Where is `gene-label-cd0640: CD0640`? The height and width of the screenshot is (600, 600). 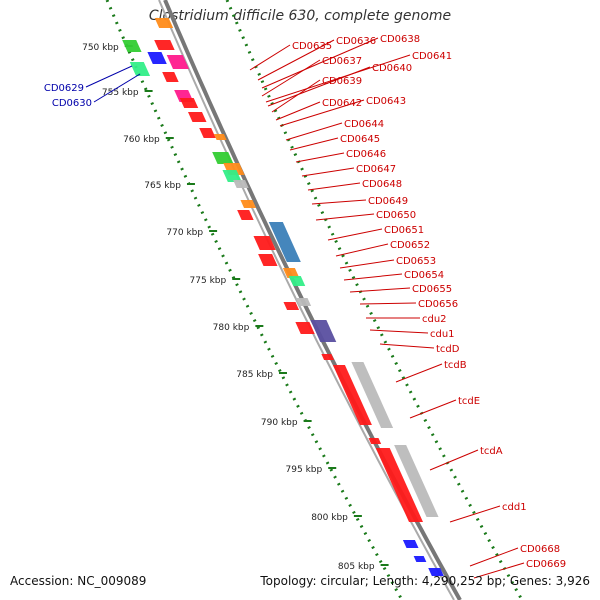
gene-label-cd0640: CD0640 is located at coordinates (392, 68).